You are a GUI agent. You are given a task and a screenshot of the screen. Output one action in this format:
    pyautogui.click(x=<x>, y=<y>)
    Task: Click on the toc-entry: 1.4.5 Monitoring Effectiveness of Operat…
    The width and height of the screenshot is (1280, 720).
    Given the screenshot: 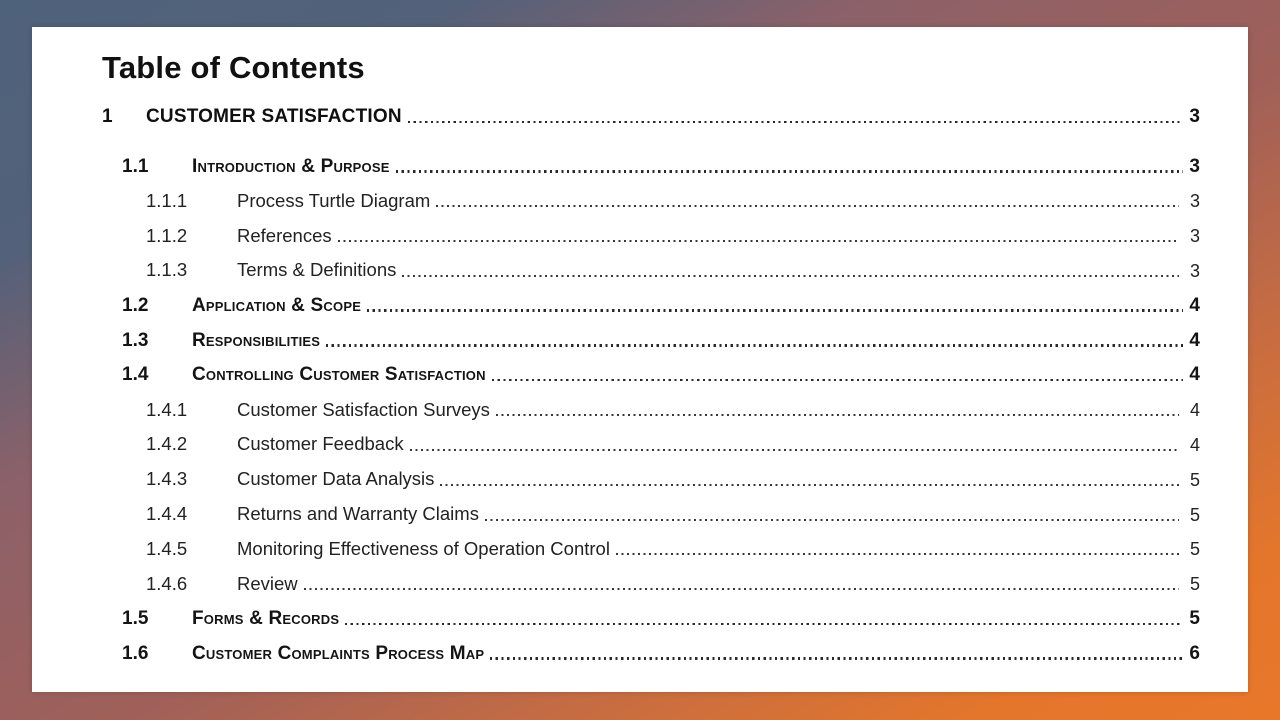 What is the action you would take?
    pyautogui.click(x=651, y=548)
    